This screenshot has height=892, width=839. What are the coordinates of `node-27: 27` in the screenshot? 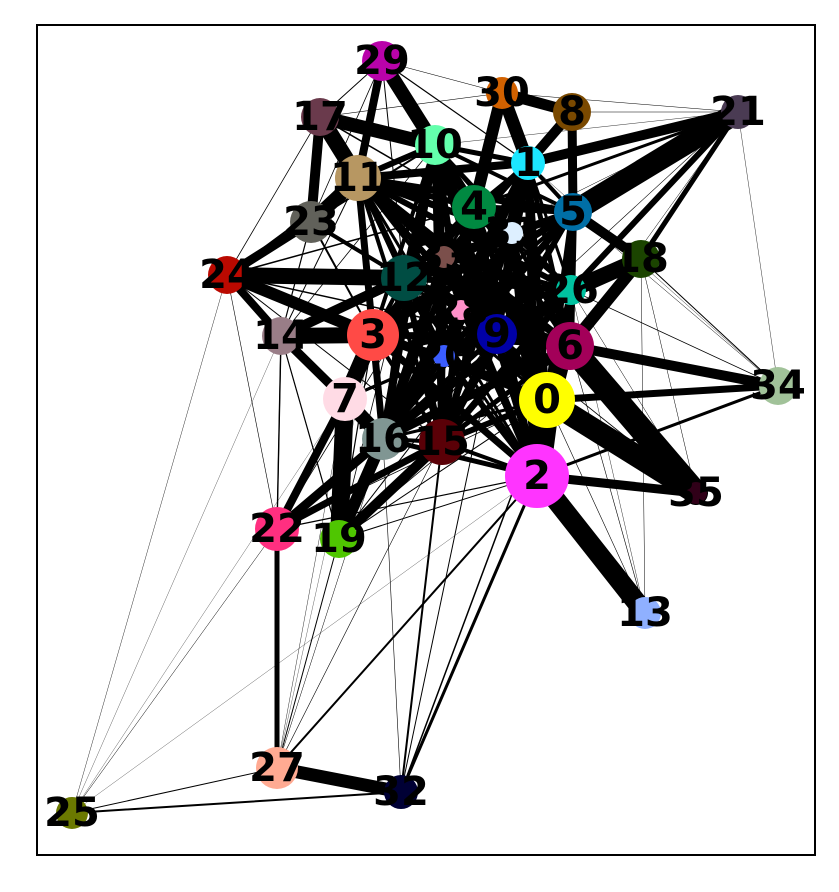 It's located at (277, 768).